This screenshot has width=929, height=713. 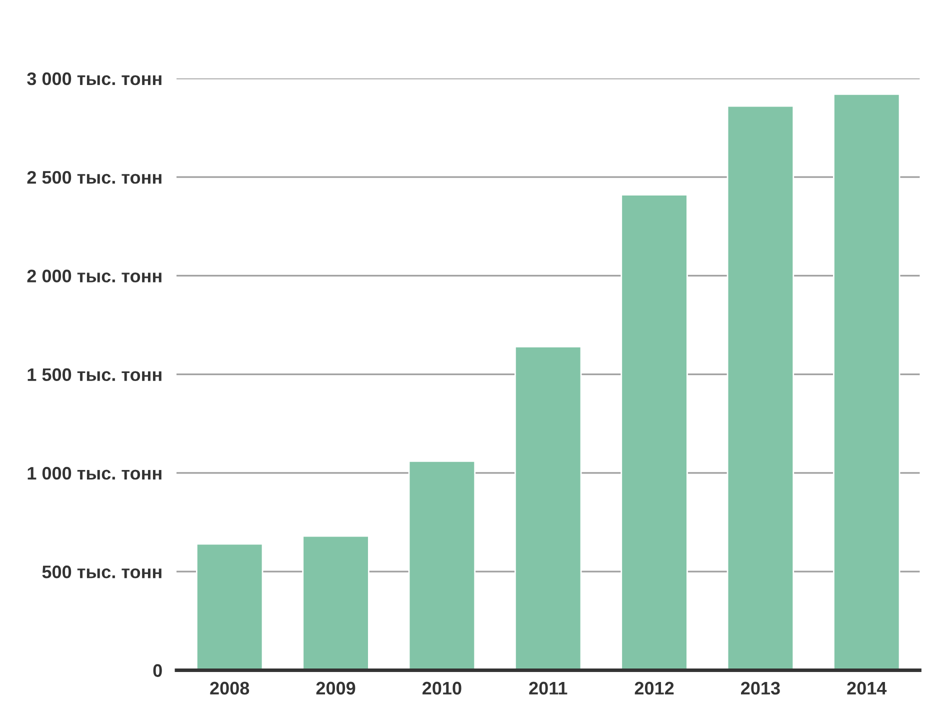 What do you see at coordinates (230, 688) in the screenshot?
I see `x-tick-label: 2008` at bounding box center [230, 688].